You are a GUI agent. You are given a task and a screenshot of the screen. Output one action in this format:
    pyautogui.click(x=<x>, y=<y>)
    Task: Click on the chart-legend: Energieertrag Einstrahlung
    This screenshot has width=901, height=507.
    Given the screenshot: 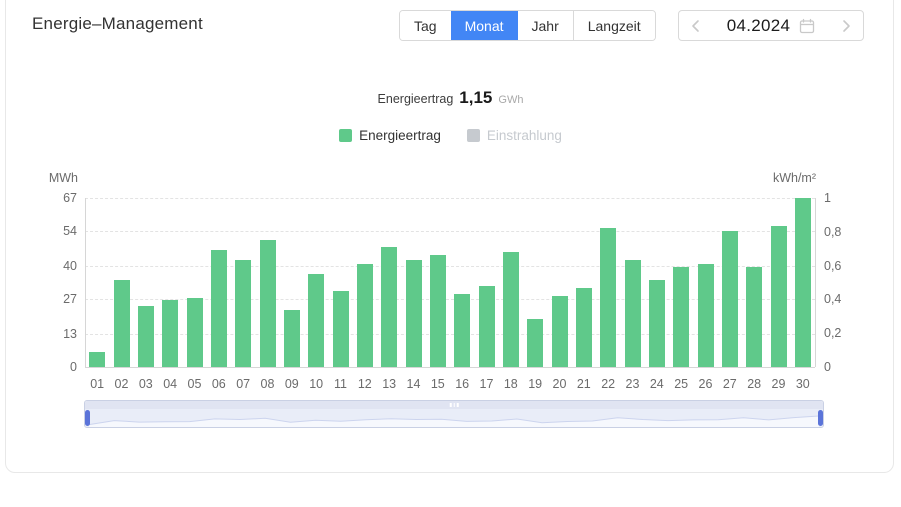 What is the action you would take?
    pyautogui.click(x=450, y=135)
    